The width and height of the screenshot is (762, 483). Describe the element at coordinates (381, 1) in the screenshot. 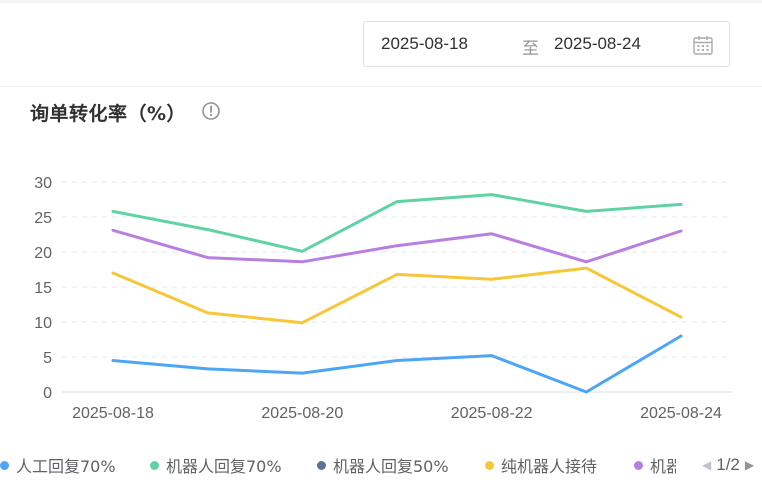

I see `top-border` at that location.